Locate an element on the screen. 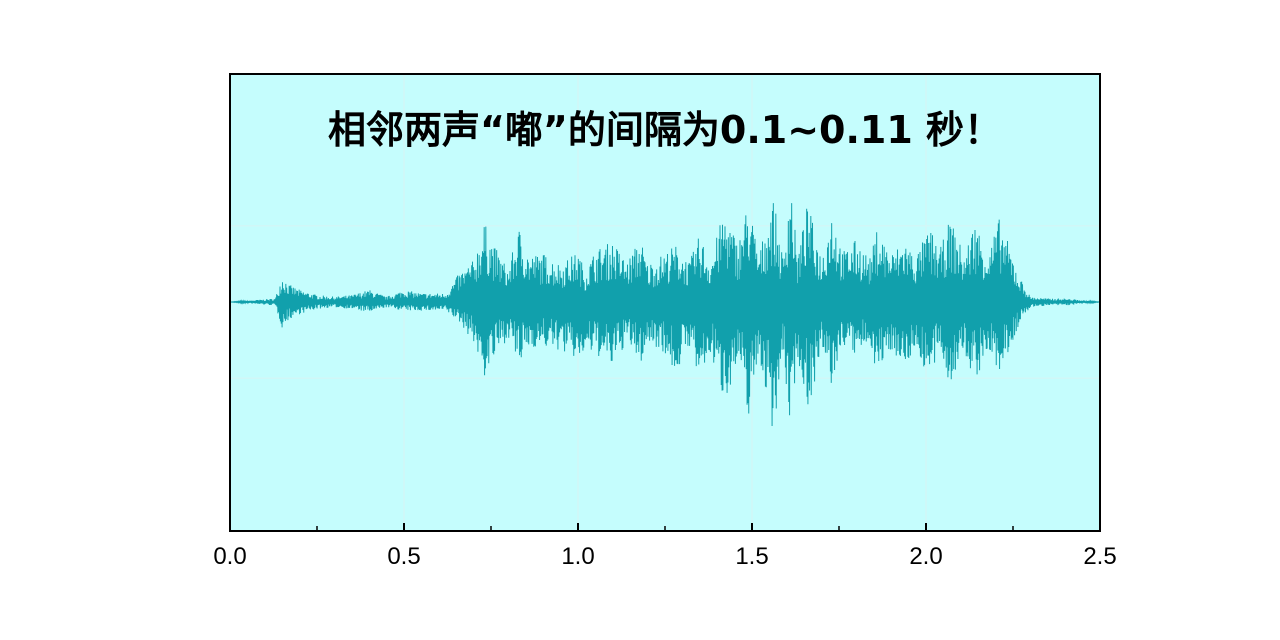 This screenshot has width=1280, height=640. x-tick-label: 0.5 is located at coordinates (403, 556).